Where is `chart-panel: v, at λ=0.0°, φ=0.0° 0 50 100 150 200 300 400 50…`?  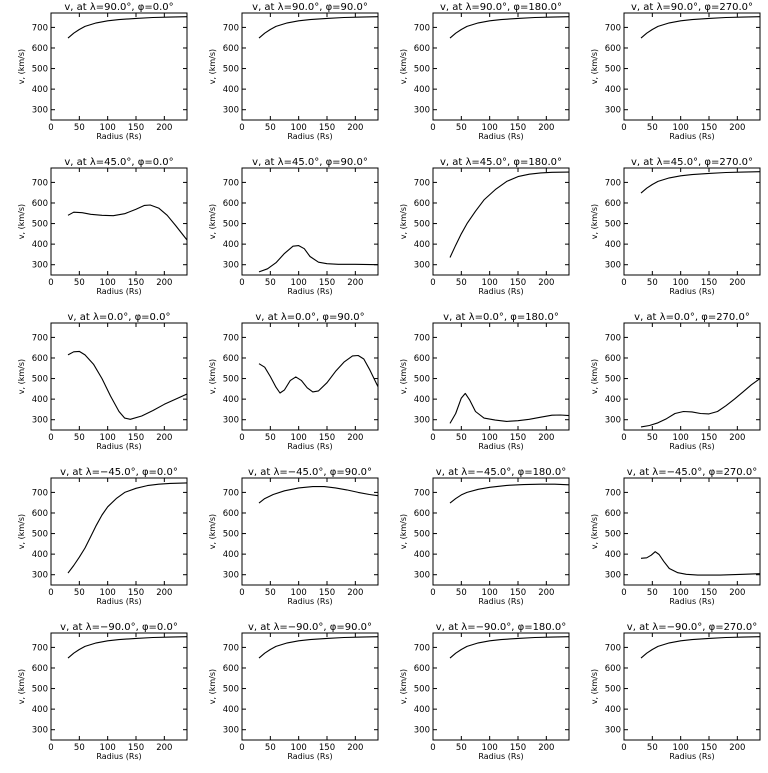 chart-panel: v, at λ=0.0°, φ=0.0° 0 50 100 150 200 300 400 50… is located at coordinates (102, 381).